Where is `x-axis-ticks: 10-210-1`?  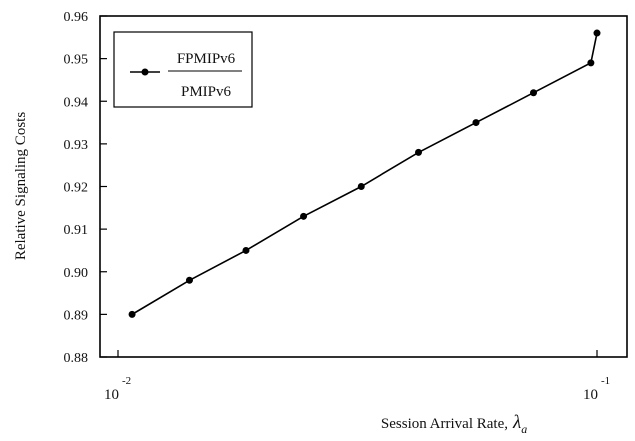 x-axis-ticks: 10-210-1 is located at coordinates (357, 376).